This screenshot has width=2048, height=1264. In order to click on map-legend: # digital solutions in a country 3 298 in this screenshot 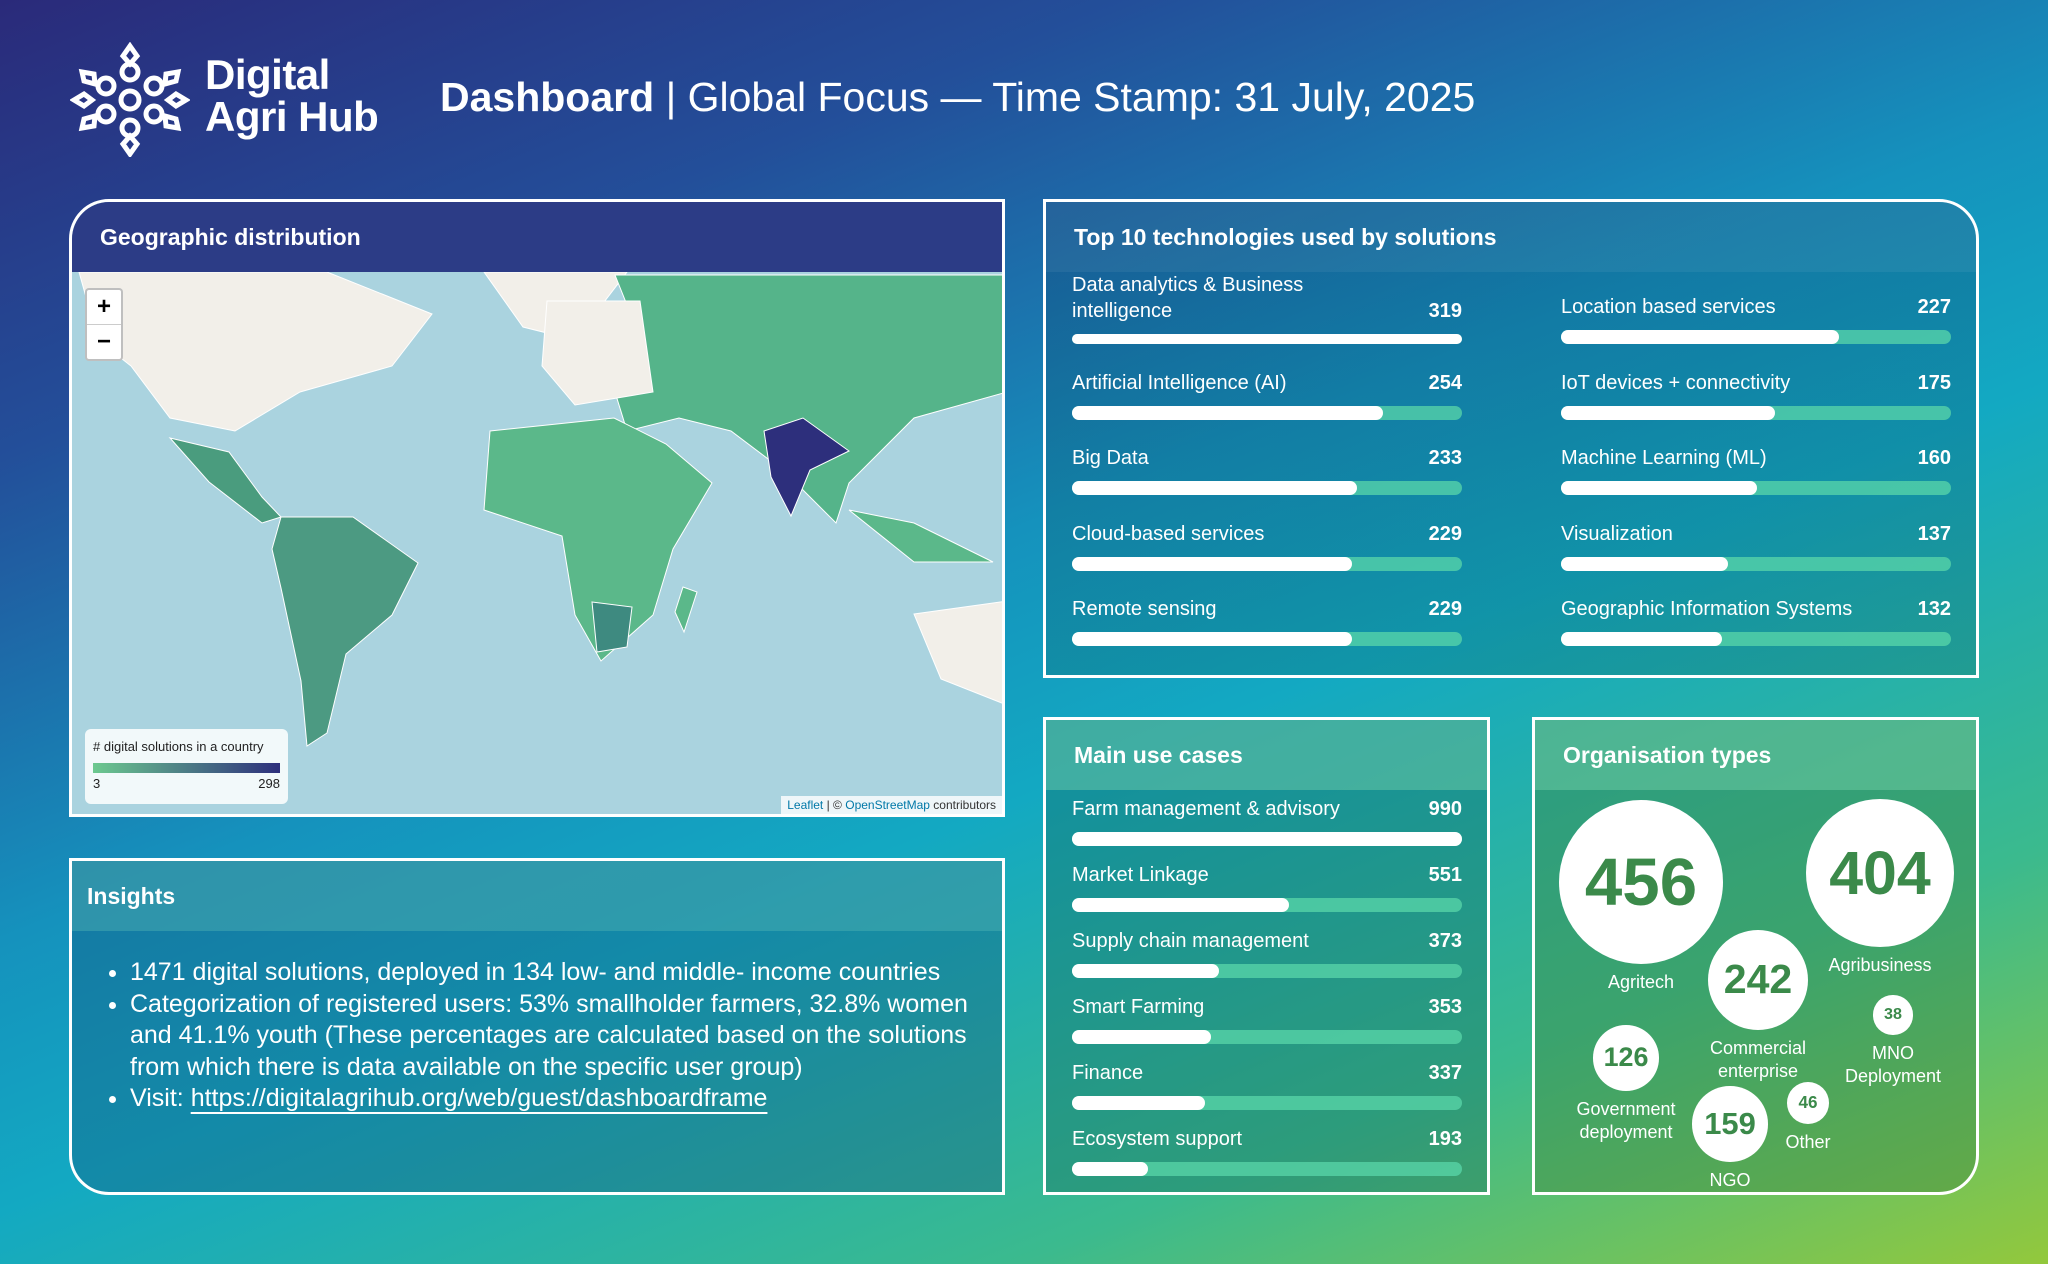, I will do `click(186, 766)`.